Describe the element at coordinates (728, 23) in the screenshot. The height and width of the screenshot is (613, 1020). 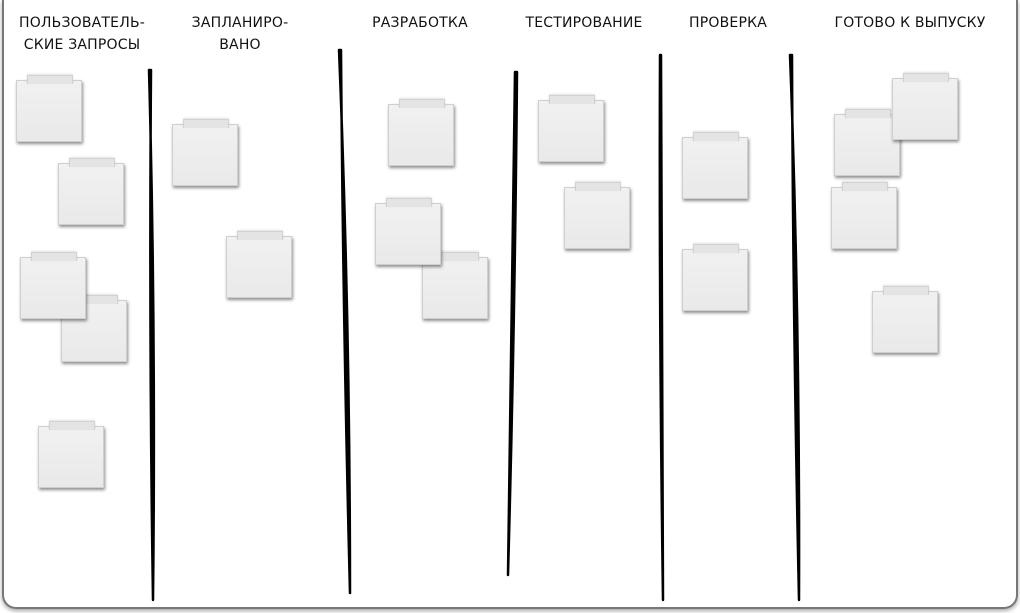
I see `column-title-review: ПРОВЕРКА` at that location.